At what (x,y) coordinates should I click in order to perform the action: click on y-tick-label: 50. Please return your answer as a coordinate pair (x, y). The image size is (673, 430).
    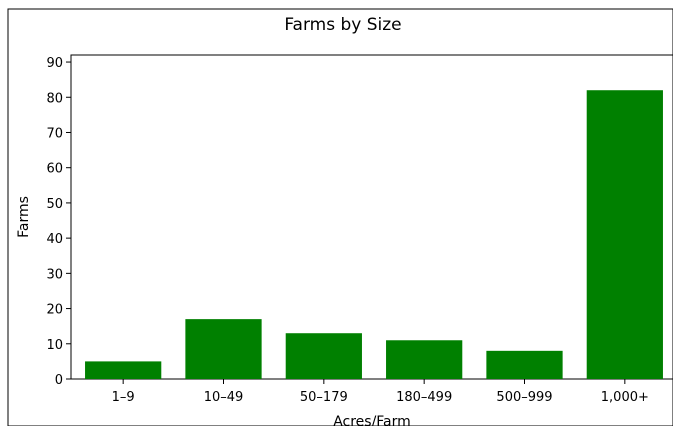
    Looking at the image, I should click on (54, 204).